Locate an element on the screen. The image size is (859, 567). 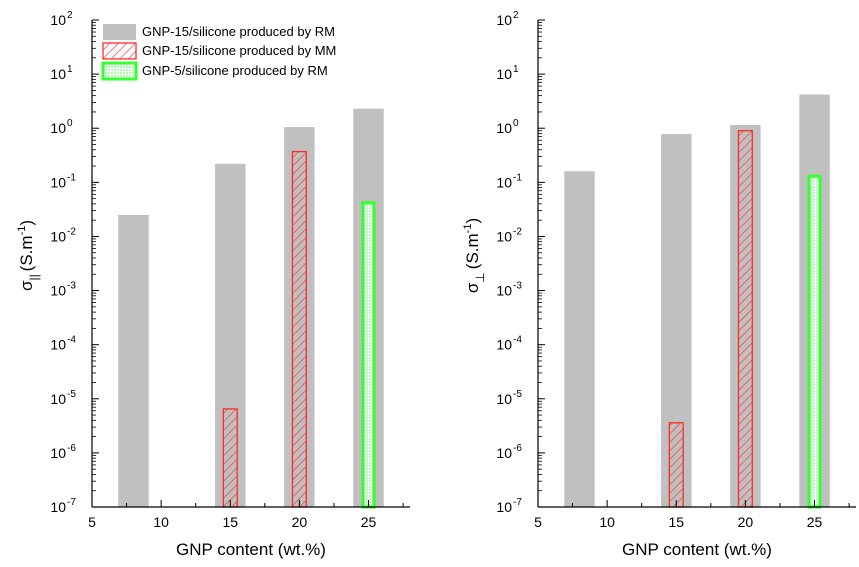
y-tick-exponent: -7 is located at coordinates (517, 502).